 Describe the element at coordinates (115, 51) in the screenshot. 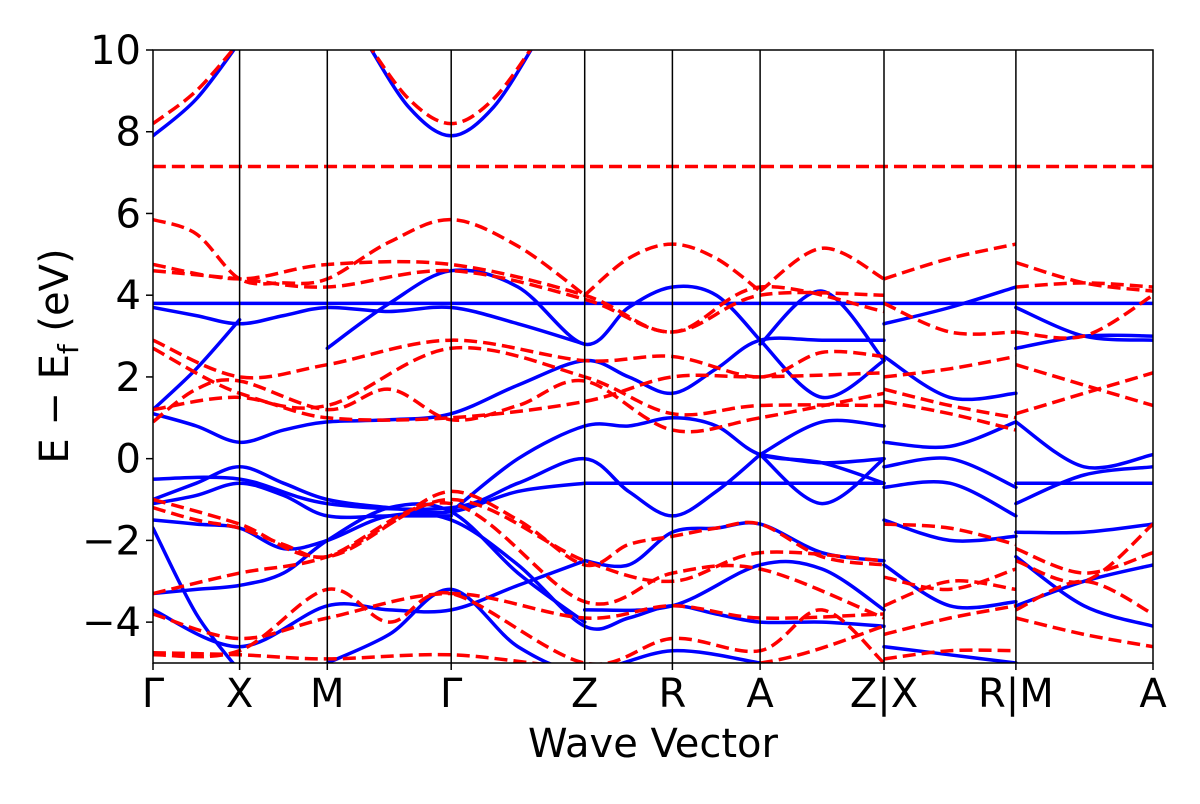

I see `y-tick-label-0: 10` at that location.